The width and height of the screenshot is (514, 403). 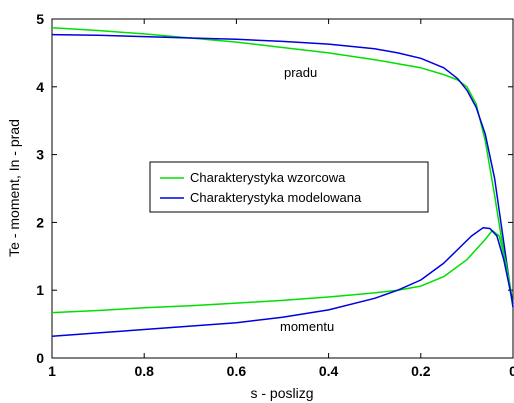 What do you see at coordinates (40, 19) in the screenshot?
I see `y-tick-label: 5` at bounding box center [40, 19].